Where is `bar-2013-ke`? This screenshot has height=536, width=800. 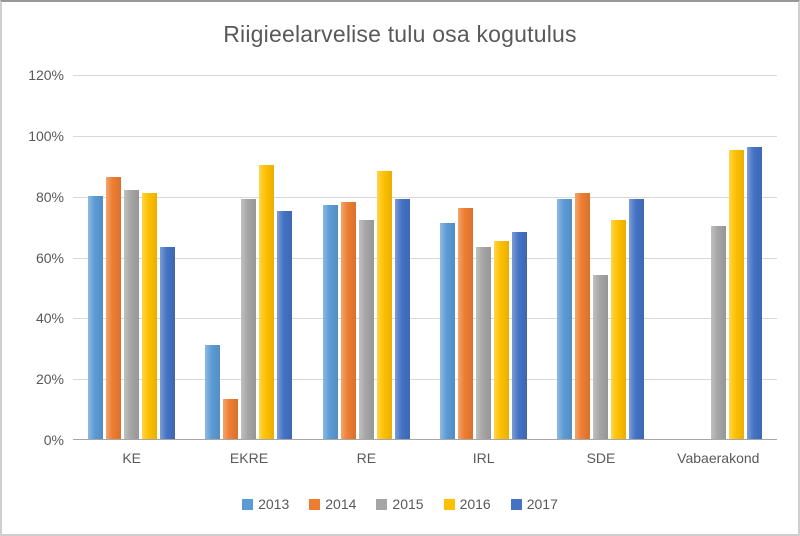 bar-2013-ke is located at coordinates (96, 317).